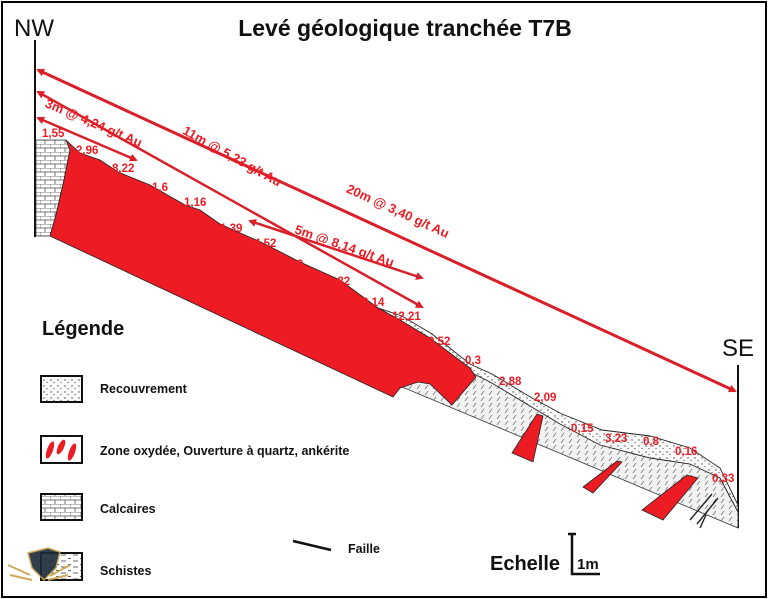  What do you see at coordinates (616, 439) in the screenshot?
I see `assay-value: 3,23` at bounding box center [616, 439].